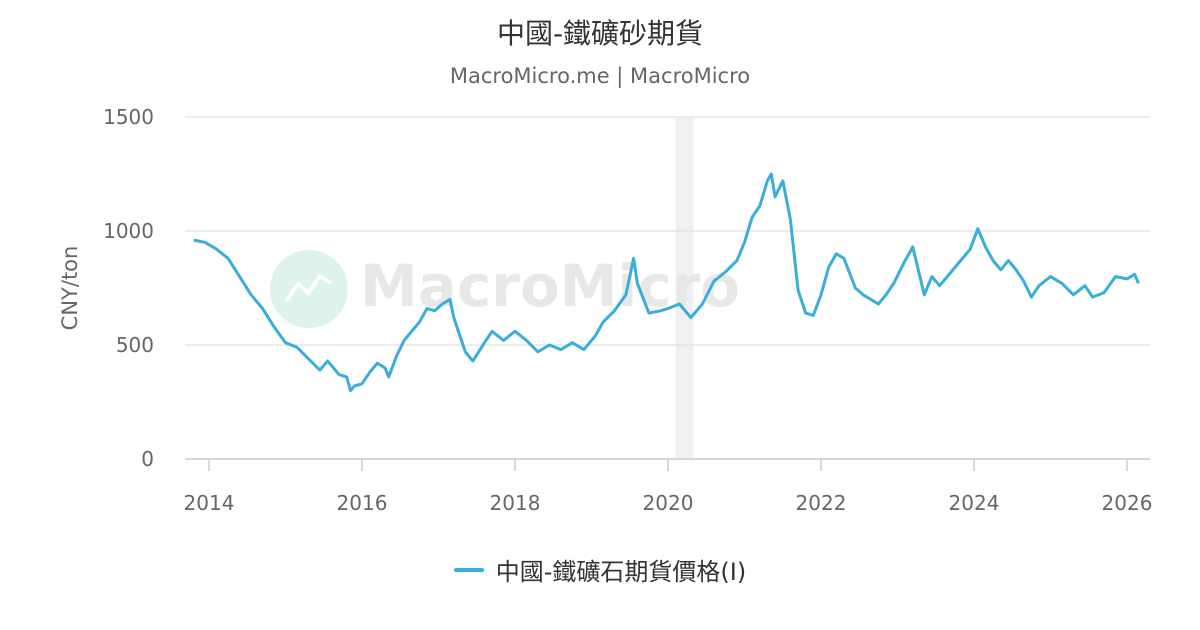 This screenshot has height=630, width=1200. I want to click on shaded-region-layer, so click(684, 288).